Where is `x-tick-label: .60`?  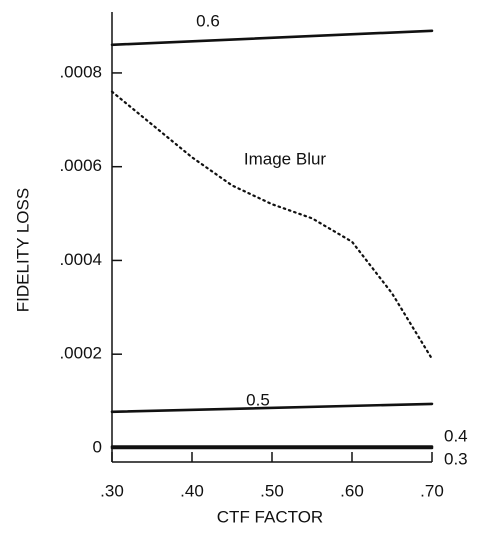
x-tick-label: .60 is located at coordinates (352, 490).